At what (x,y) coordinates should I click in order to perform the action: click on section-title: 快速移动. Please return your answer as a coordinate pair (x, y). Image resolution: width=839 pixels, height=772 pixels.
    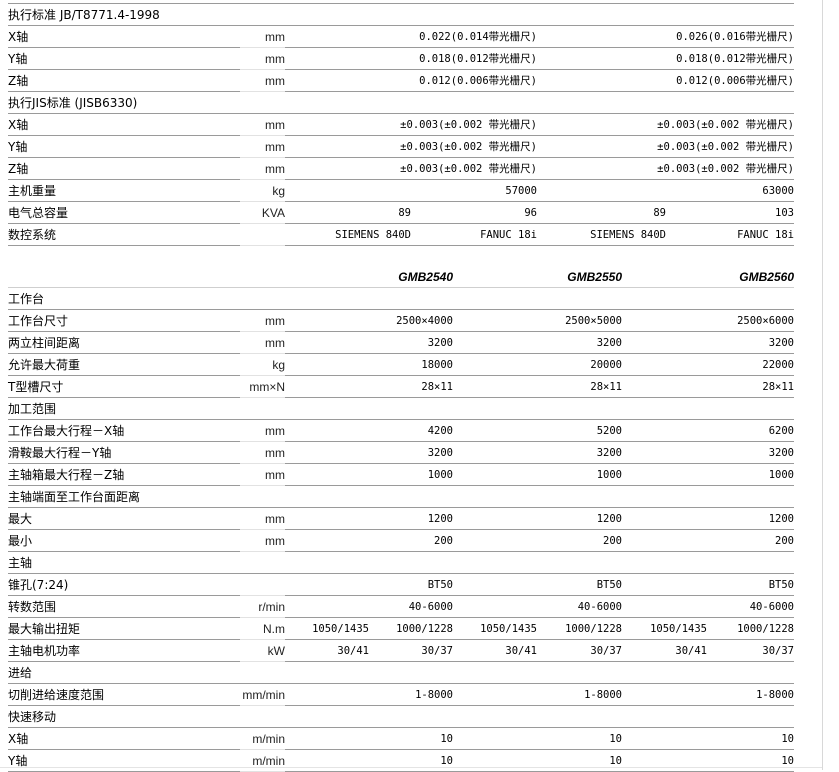
    Looking at the image, I should click on (401, 716).